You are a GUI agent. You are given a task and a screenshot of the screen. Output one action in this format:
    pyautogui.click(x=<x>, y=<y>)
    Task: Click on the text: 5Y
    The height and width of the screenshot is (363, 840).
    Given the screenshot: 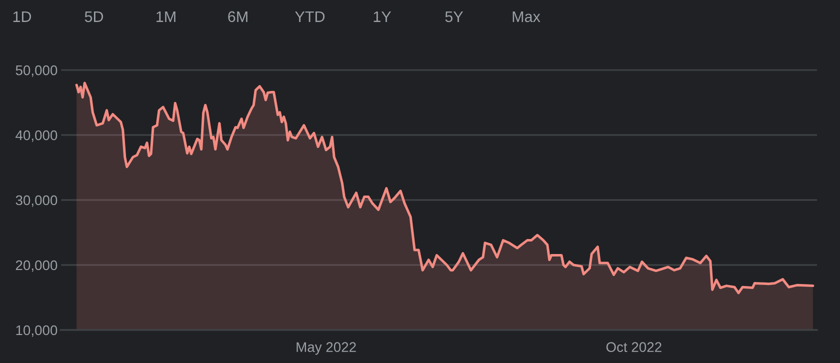 What is the action you would take?
    pyautogui.click(x=454, y=16)
    